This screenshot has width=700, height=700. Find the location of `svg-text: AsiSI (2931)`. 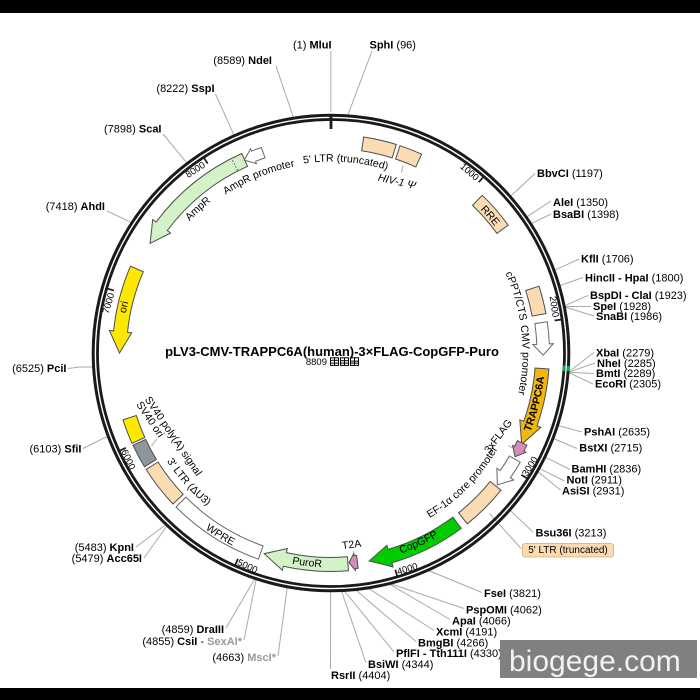

svg-text: AsiSI (2931) is located at coordinates (593, 492).